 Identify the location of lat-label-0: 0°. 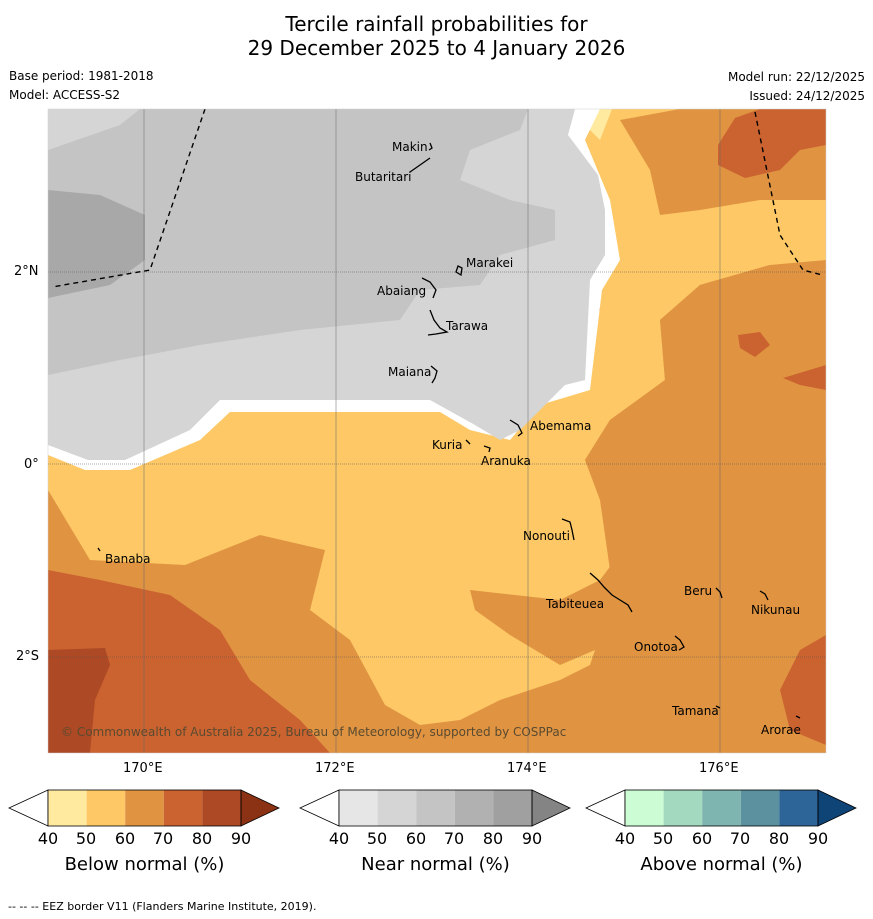
(31, 464).